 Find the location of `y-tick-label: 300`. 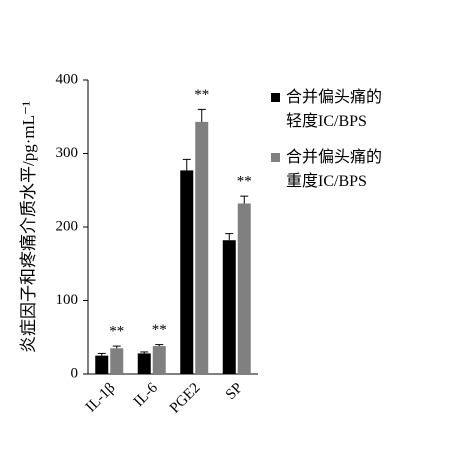

y-tick-label: 300 is located at coordinates (67, 153).